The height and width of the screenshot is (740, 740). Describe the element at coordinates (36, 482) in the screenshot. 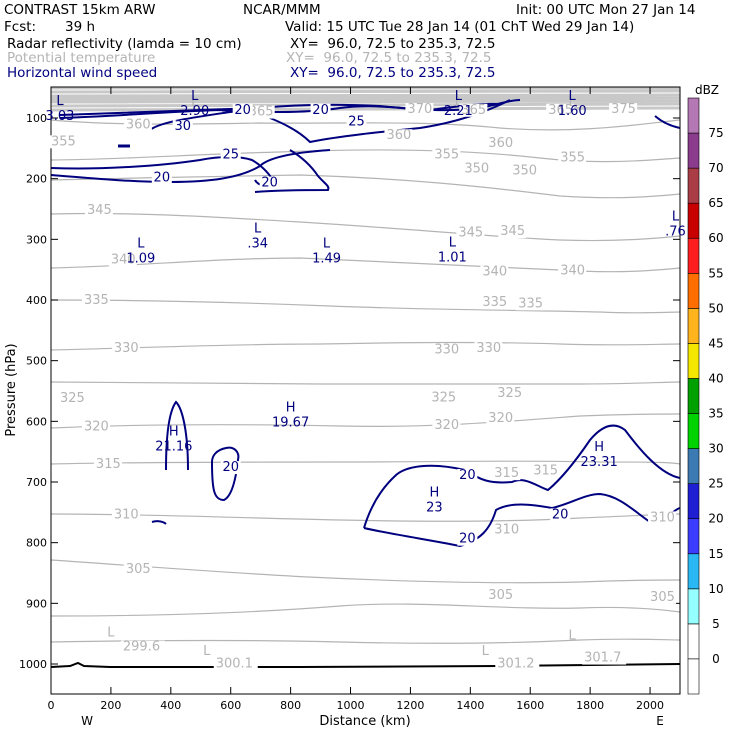

I see `y-tick-label: 700` at that location.